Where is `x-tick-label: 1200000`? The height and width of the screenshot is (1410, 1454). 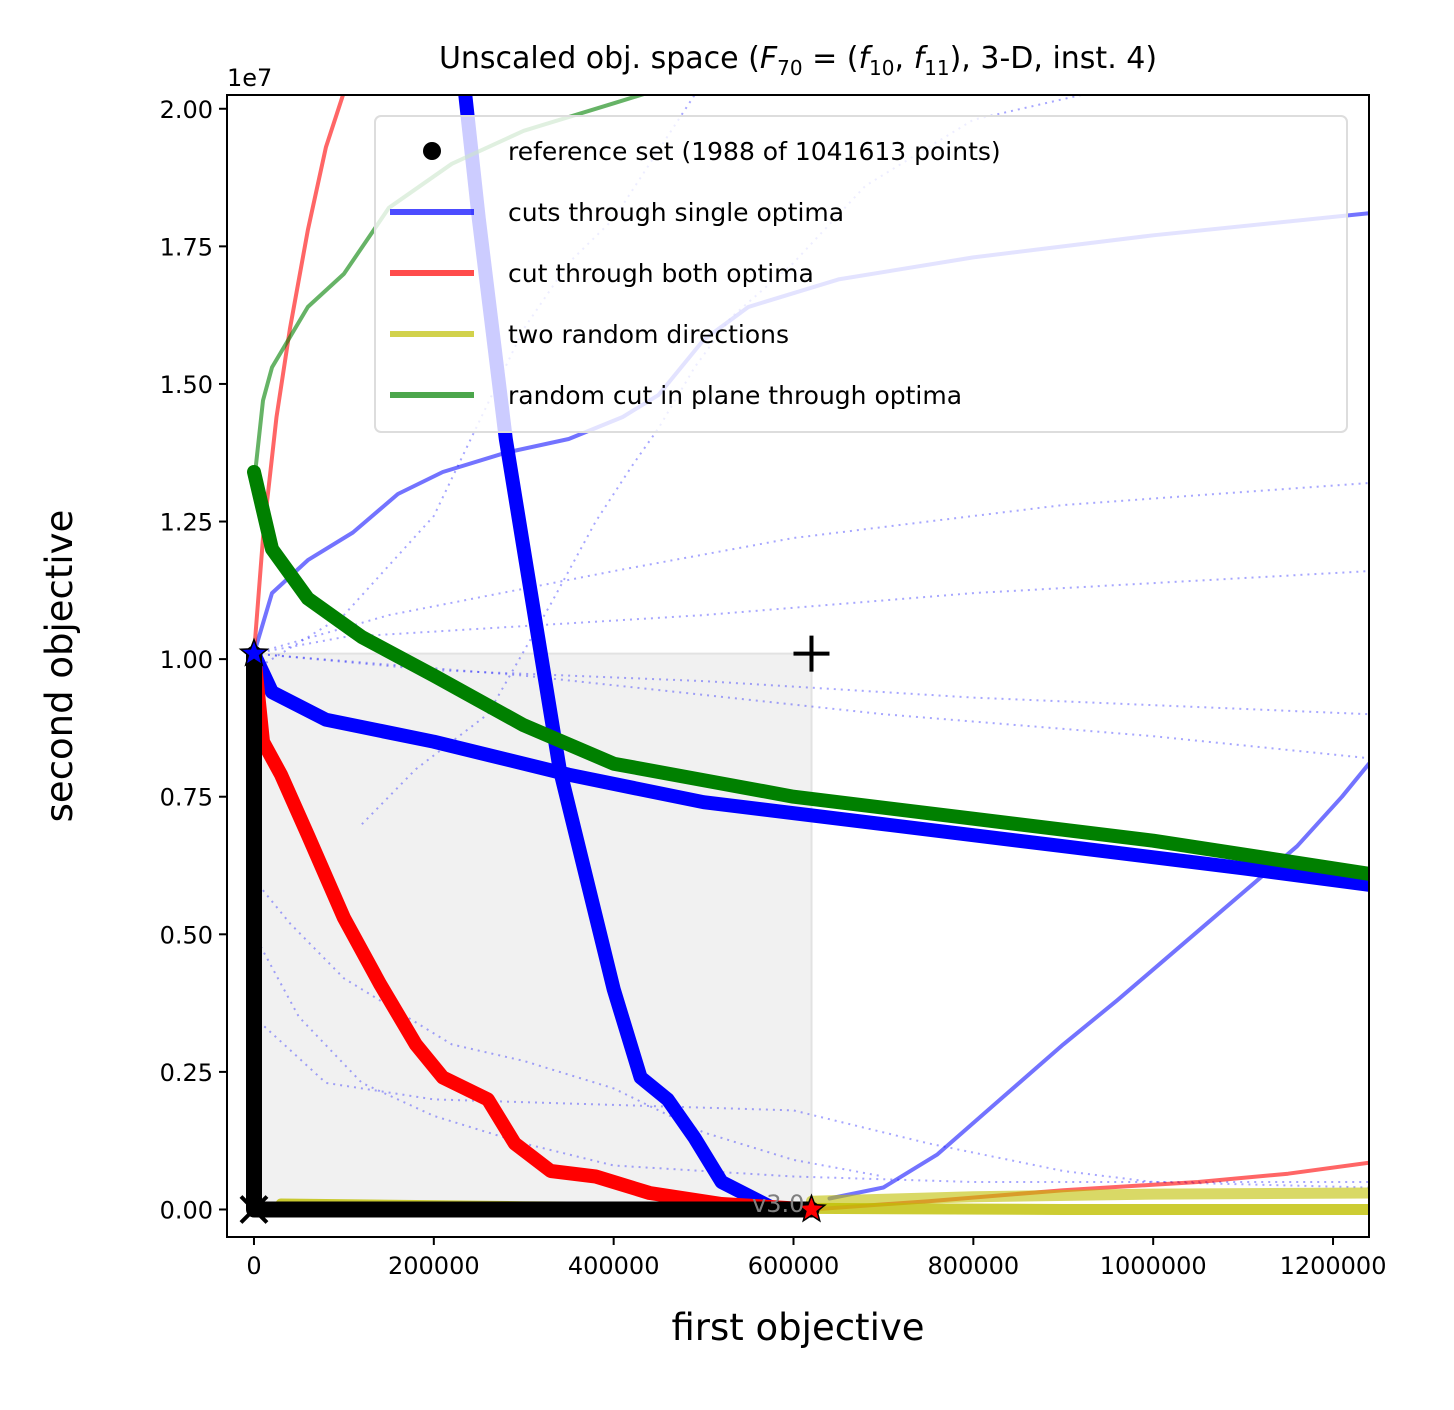 x-tick-label: 1200000 is located at coordinates (1333, 1266).